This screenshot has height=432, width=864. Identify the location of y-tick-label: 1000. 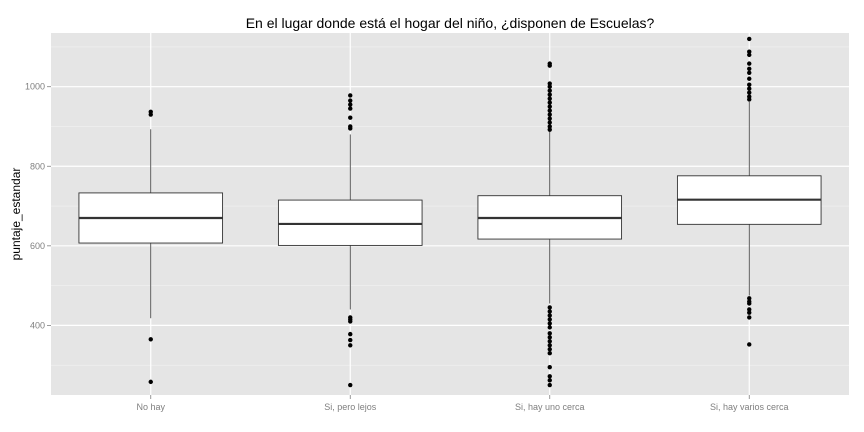
(35, 87).